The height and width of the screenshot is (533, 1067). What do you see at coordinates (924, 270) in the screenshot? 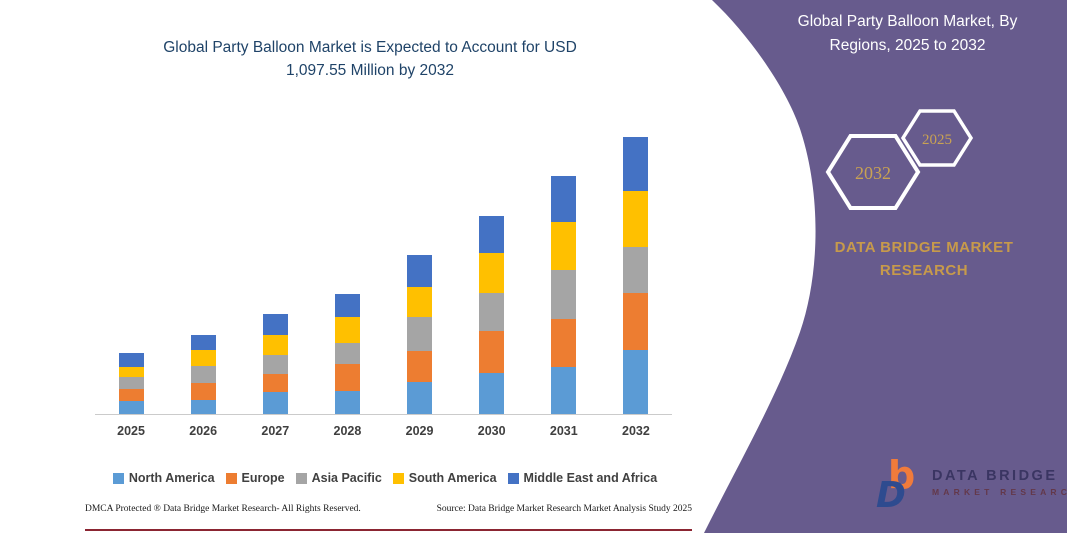
I see `brand-line2: RESEARCH` at bounding box center [924, 270].